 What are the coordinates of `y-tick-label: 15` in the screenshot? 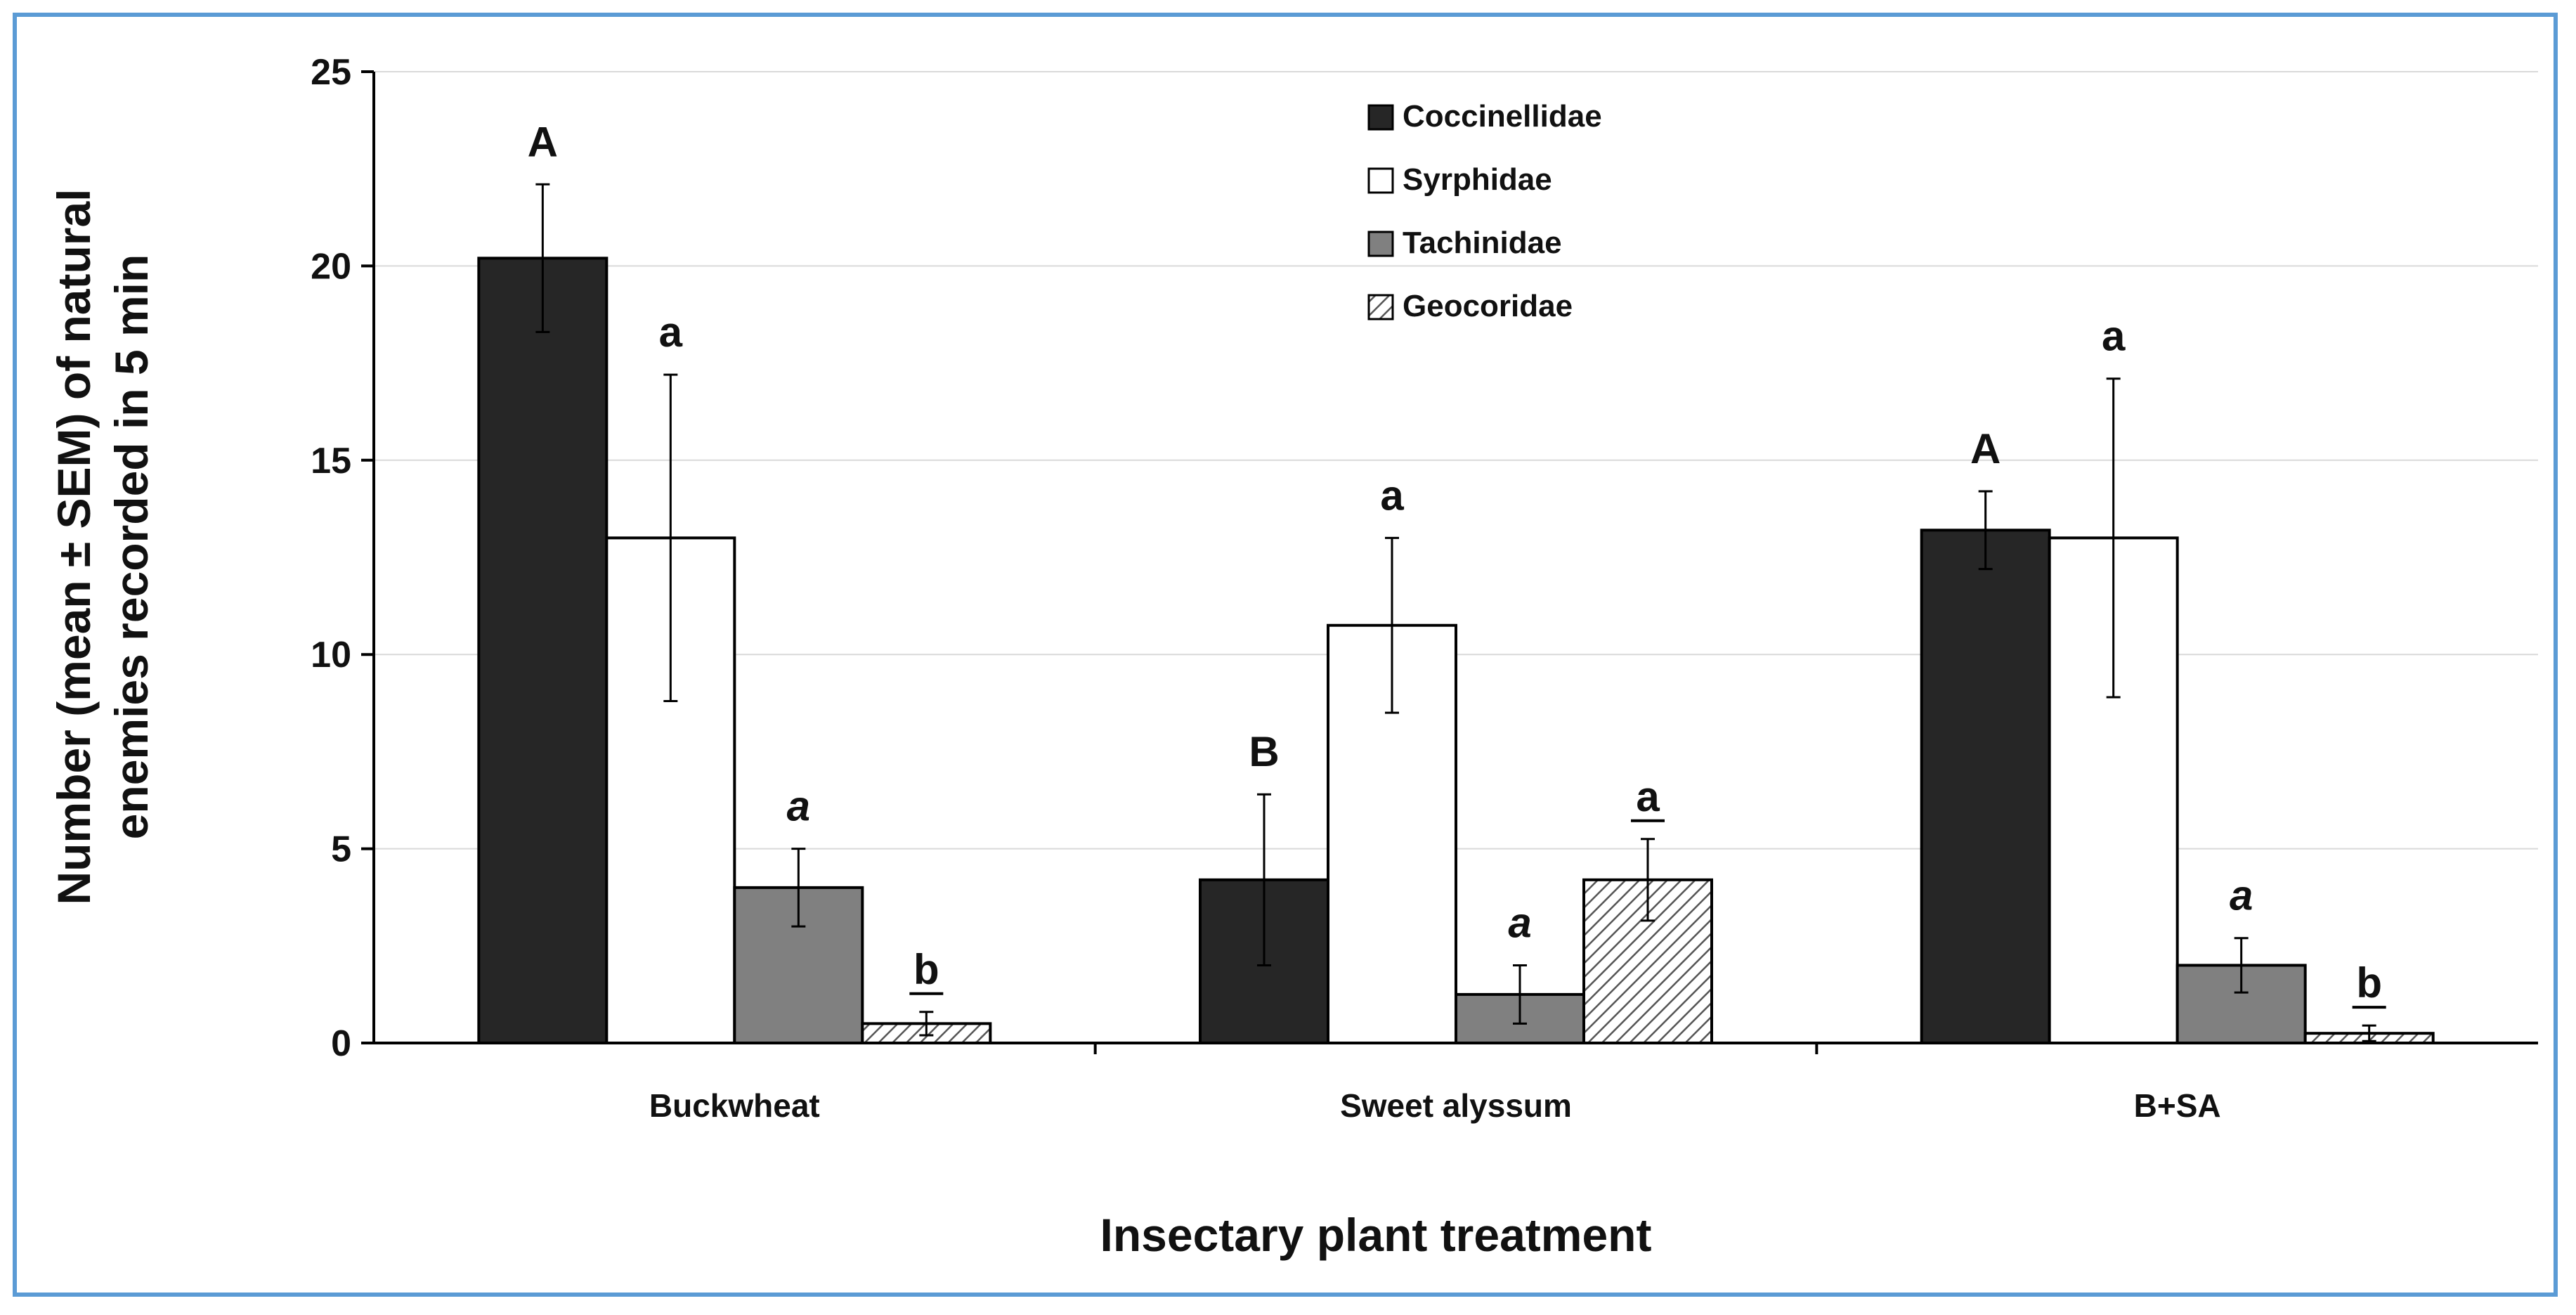 It's located at (331, 461).